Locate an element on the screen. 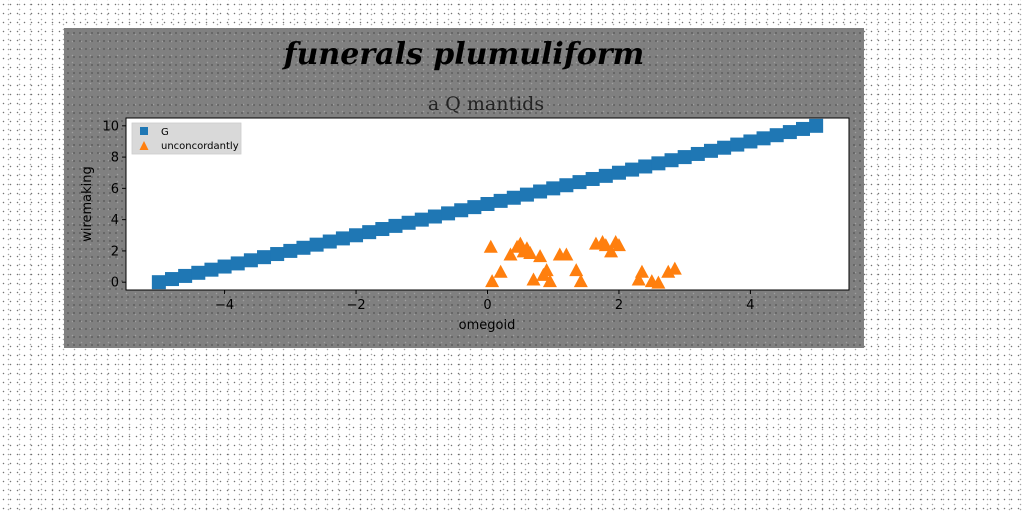  x-tick-label: 0 is located at coordinates (487, 305).